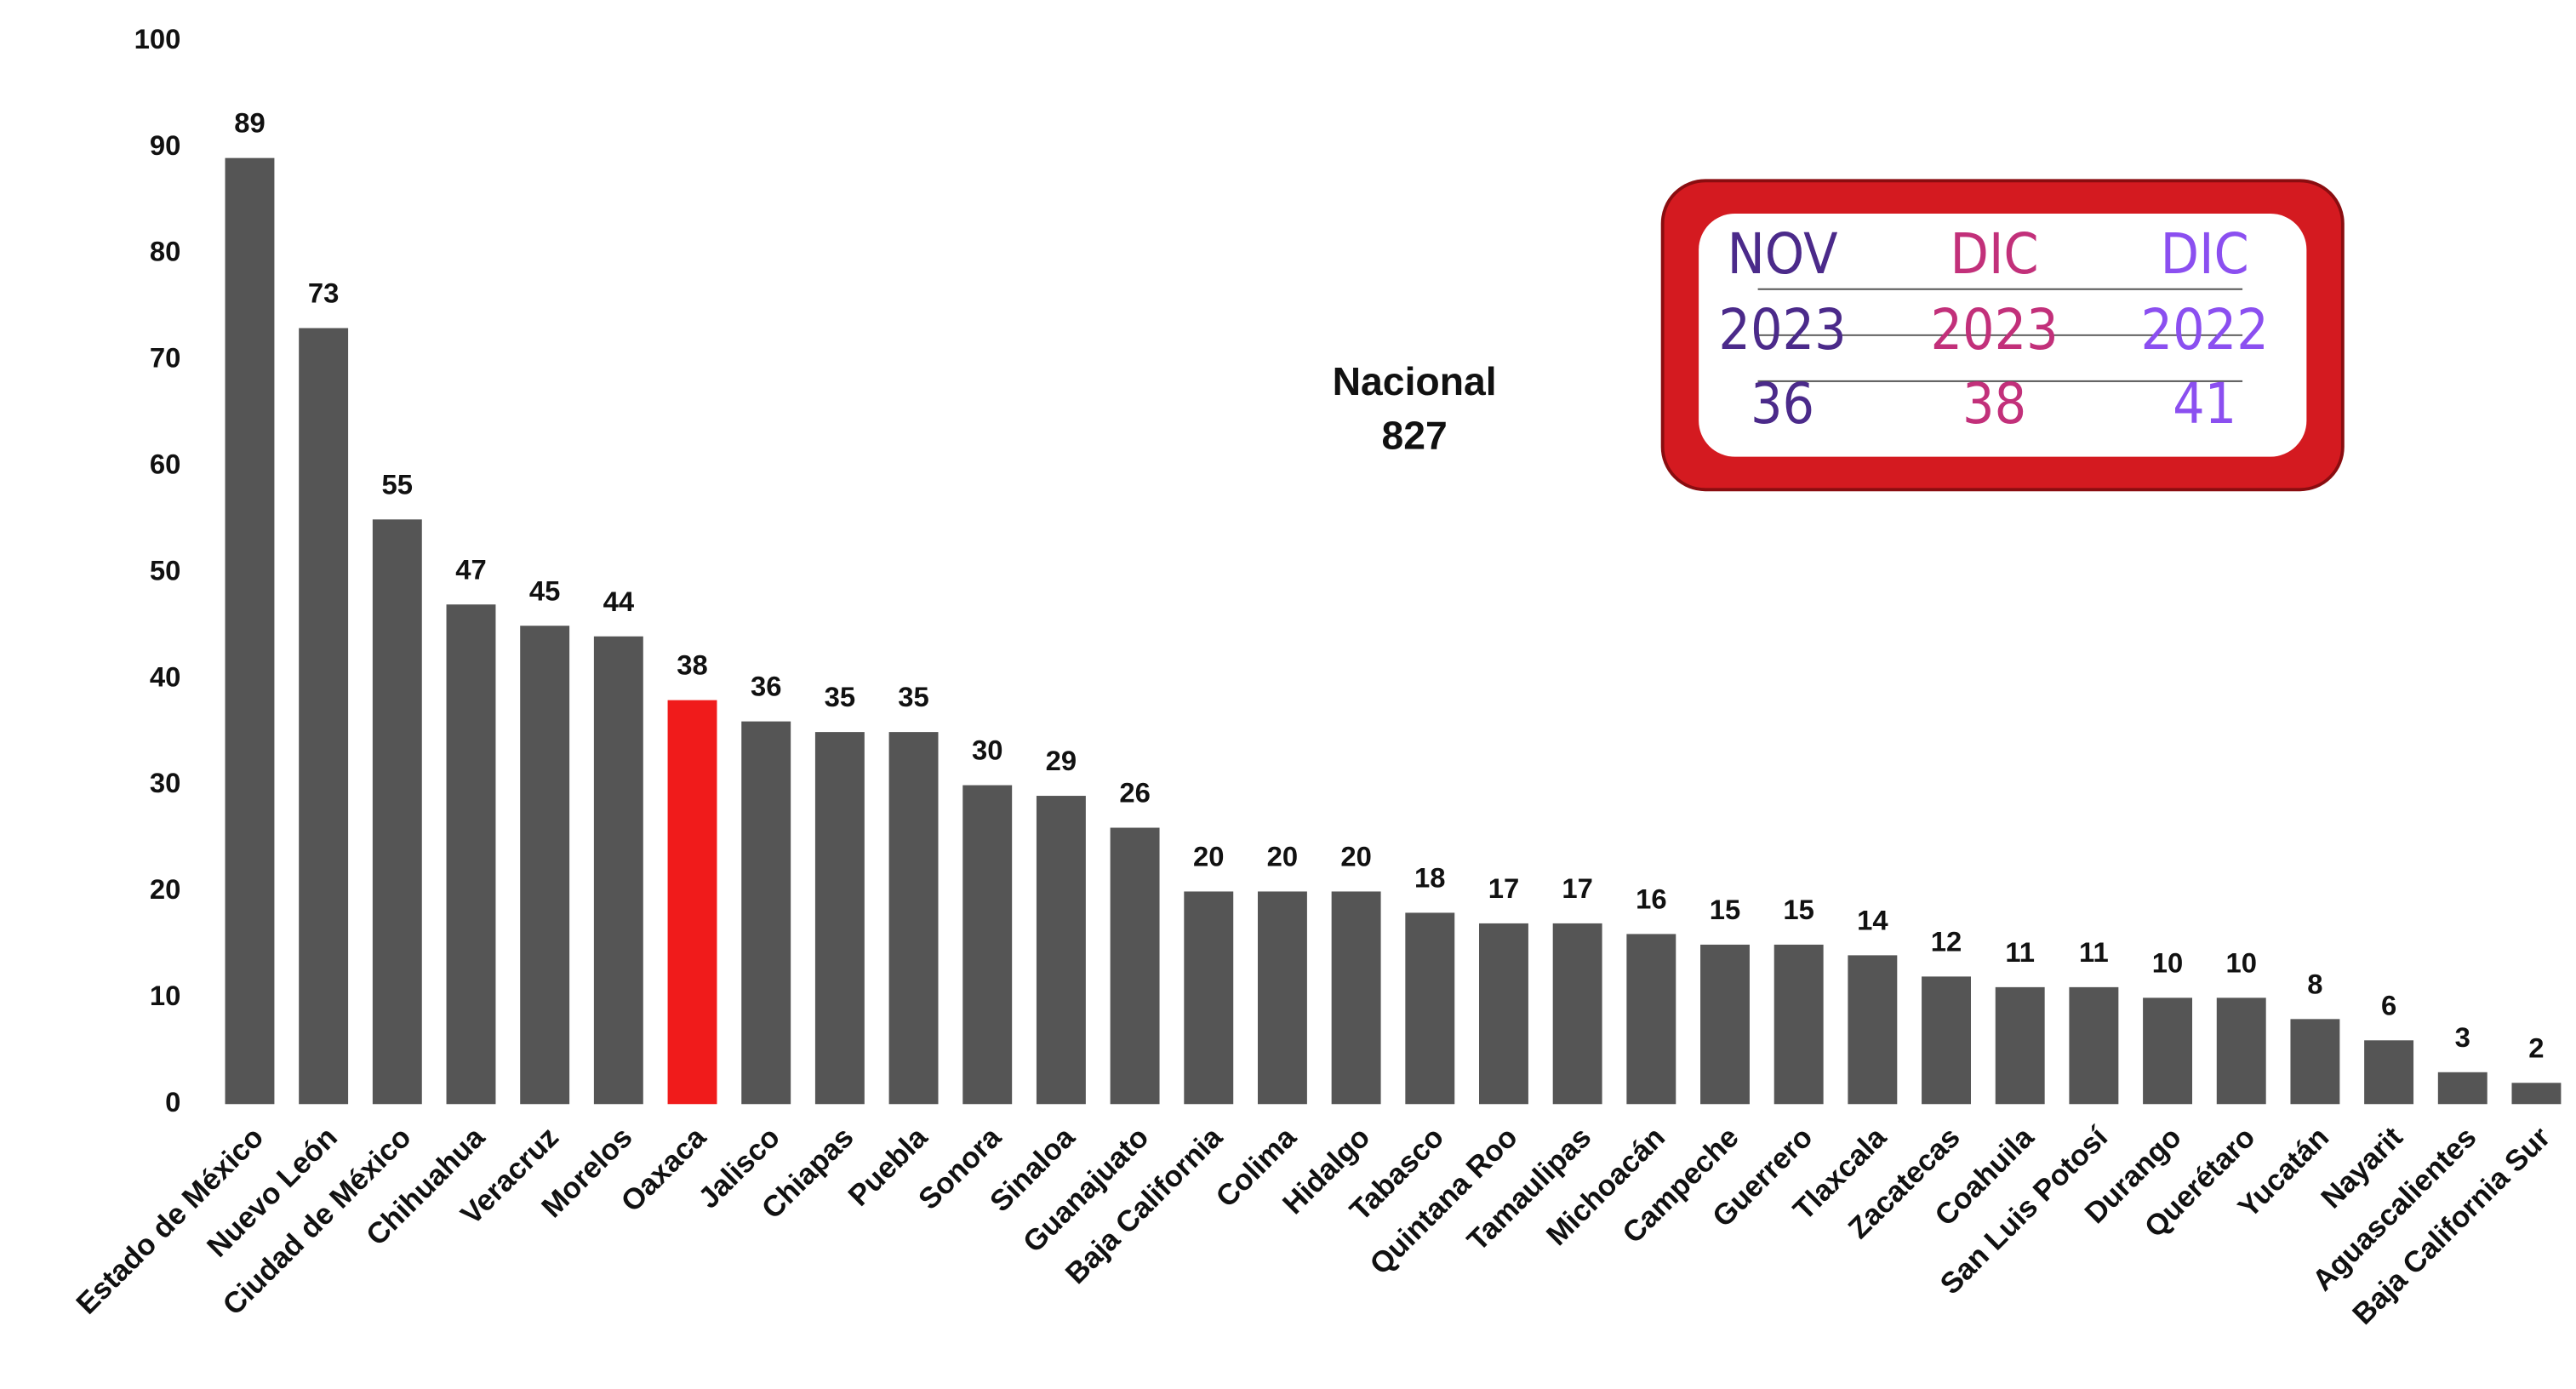 This screenshot has width=2576, height=1389. What do you see at coordinates (2388, 1004) in the screenshot?
I see `value-label: 6` at bounding box center [2388, 1004].